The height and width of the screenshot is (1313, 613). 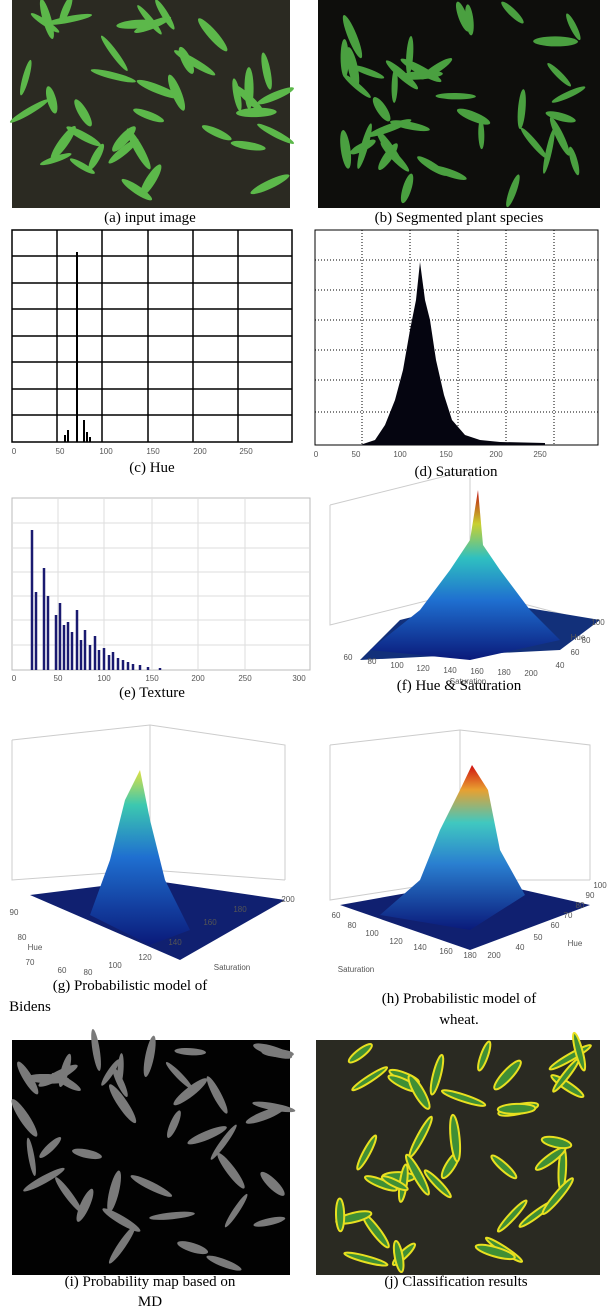 I want to click on caption: (g) Probabilistic model of, so click(x=130, y=986).